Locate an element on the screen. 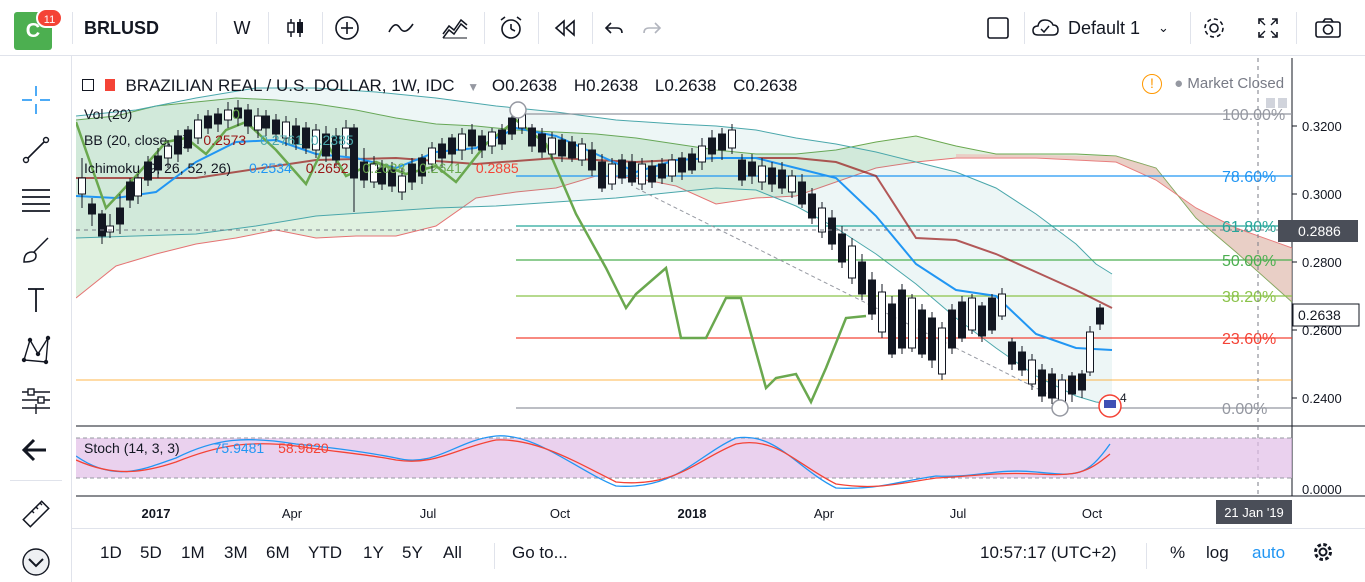 This screenshot has height=582, width=1365. measure-icon is located at coordinates (36, 400).